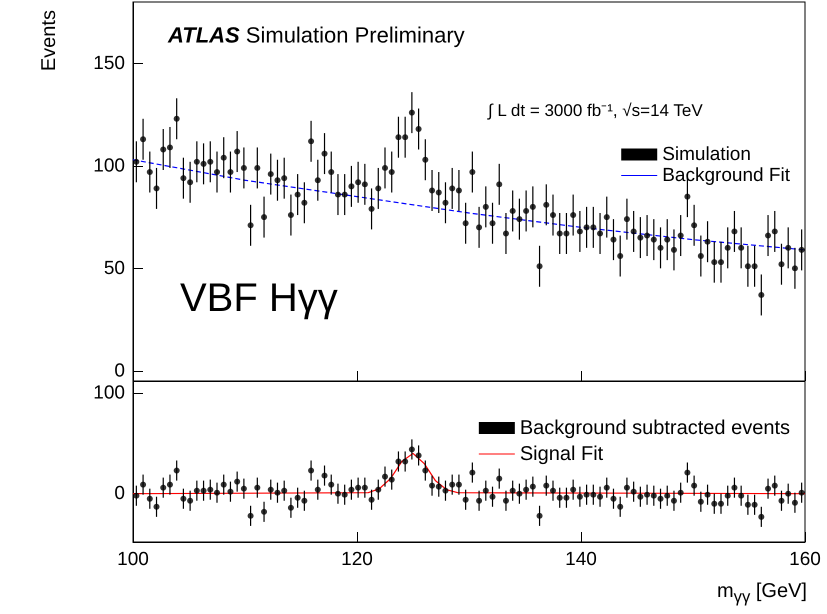 This screenshot has height=614, width=827. What do you see at coordinates (114, 268) in the screenshot?
I see `y-tick-label: 50` at bounding box center [114, 268].